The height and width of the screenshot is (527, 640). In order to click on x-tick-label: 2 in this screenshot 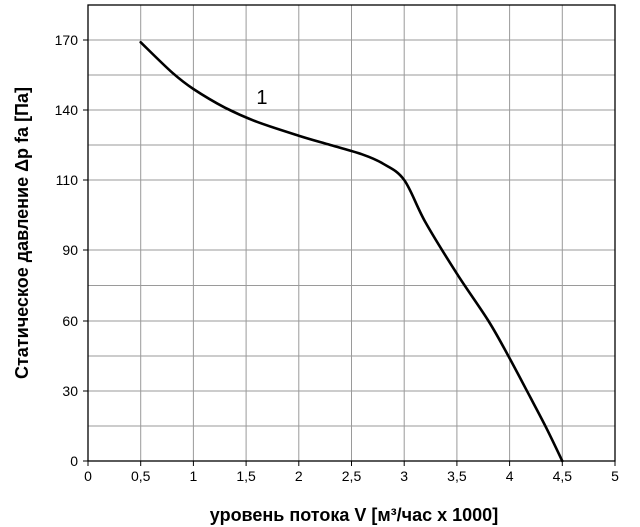, I will do `click(299, 476)`.